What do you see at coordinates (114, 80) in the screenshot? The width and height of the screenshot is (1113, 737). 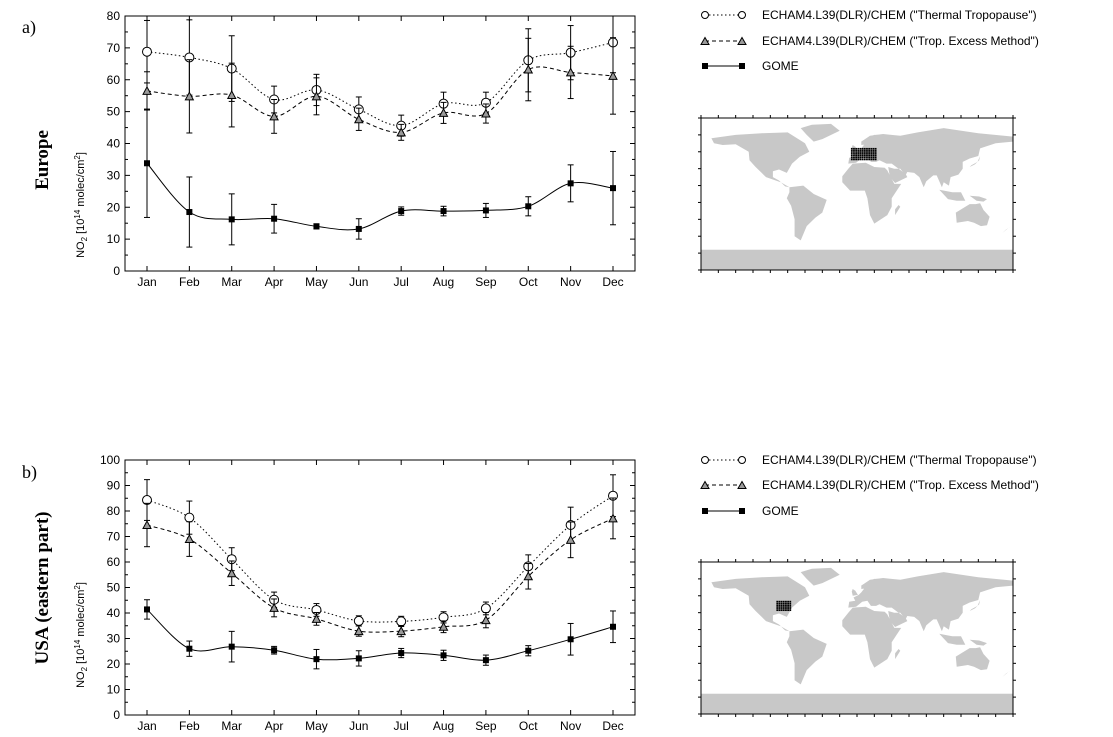 I see `panel-a-ytick-label: 60` at bounding box center [114, 80].